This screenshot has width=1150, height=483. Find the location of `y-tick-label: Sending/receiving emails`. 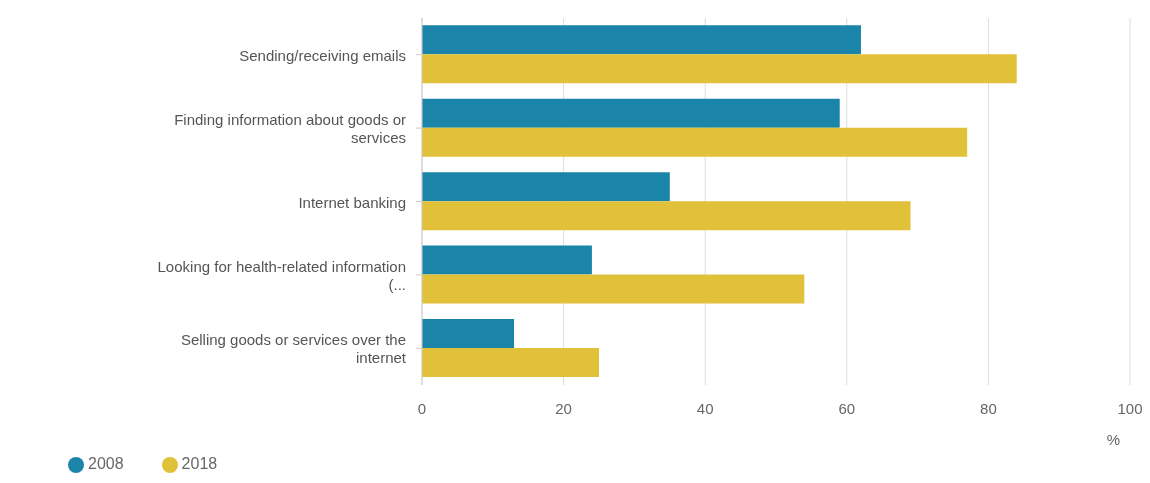

y-tick-label: Sending/receiving emails is located at coordinates (322, 55).